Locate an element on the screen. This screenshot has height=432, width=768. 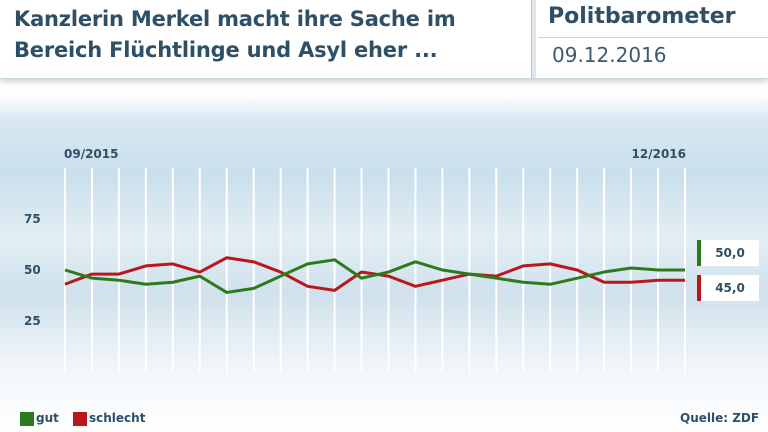
y-tick-label: 75 is located at coordinates (32, 219).